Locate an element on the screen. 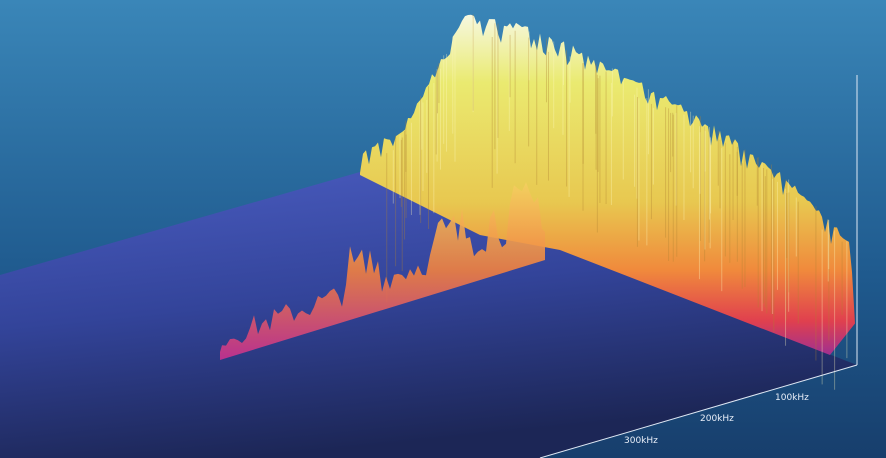 Image resolution: width=886 pixels, height=458 pixels. front-ridge is located at coordinates (382, 271).